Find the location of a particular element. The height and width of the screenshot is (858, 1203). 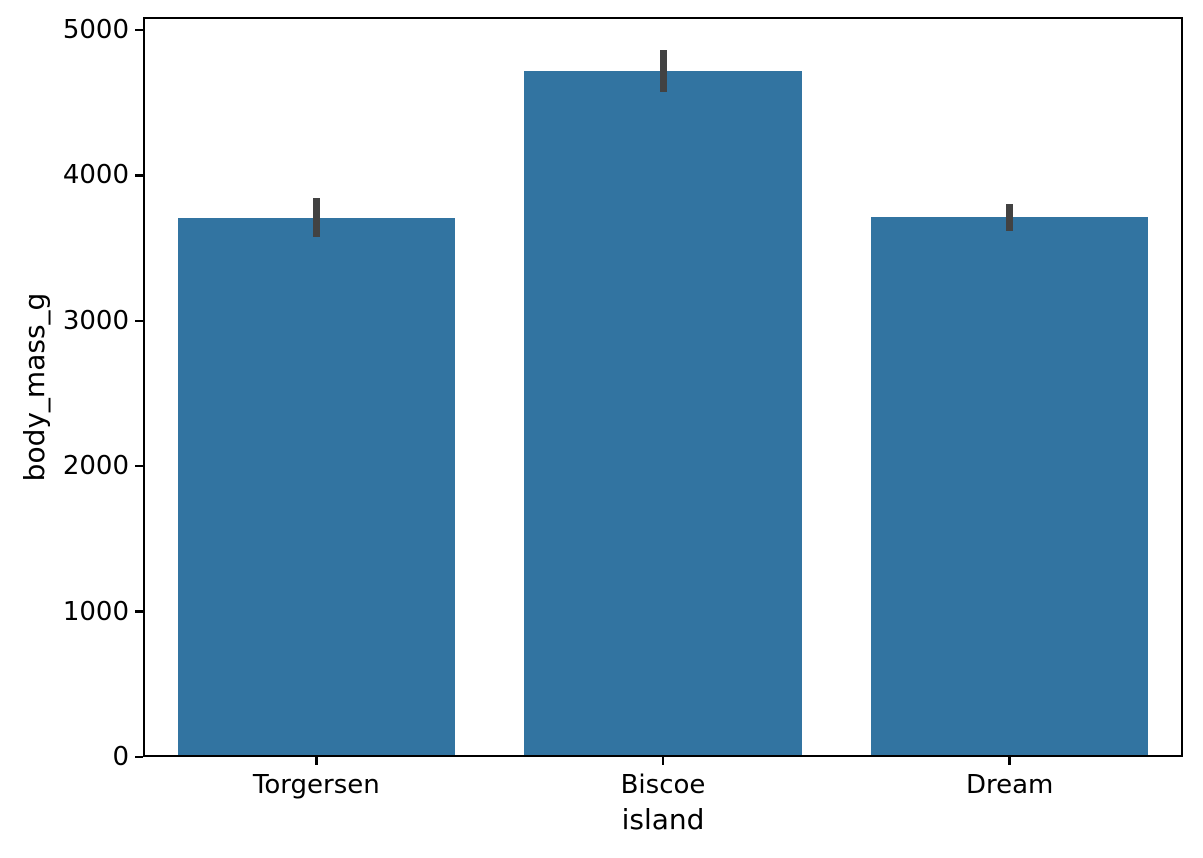

y-tick-label: 2000 is located at coordinates (95, 466).